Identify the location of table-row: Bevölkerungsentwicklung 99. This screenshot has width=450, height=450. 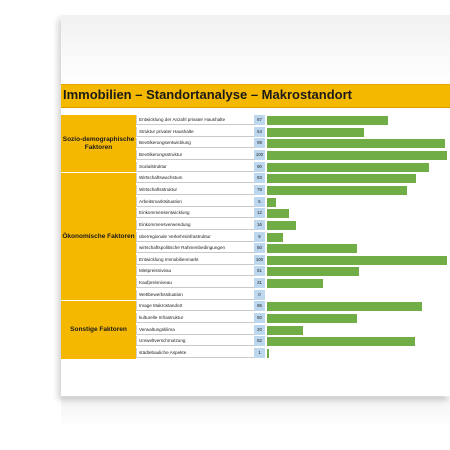
(293, 144).